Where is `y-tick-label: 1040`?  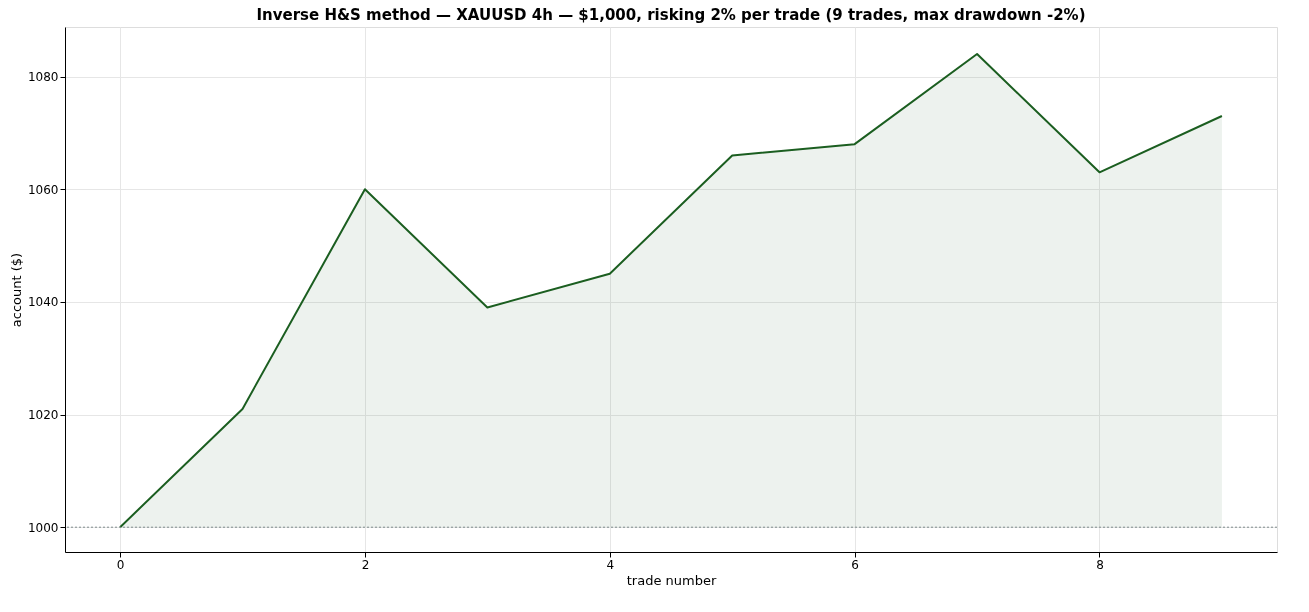
y-tick-label: 1040 is located at coordinates (43, 302).